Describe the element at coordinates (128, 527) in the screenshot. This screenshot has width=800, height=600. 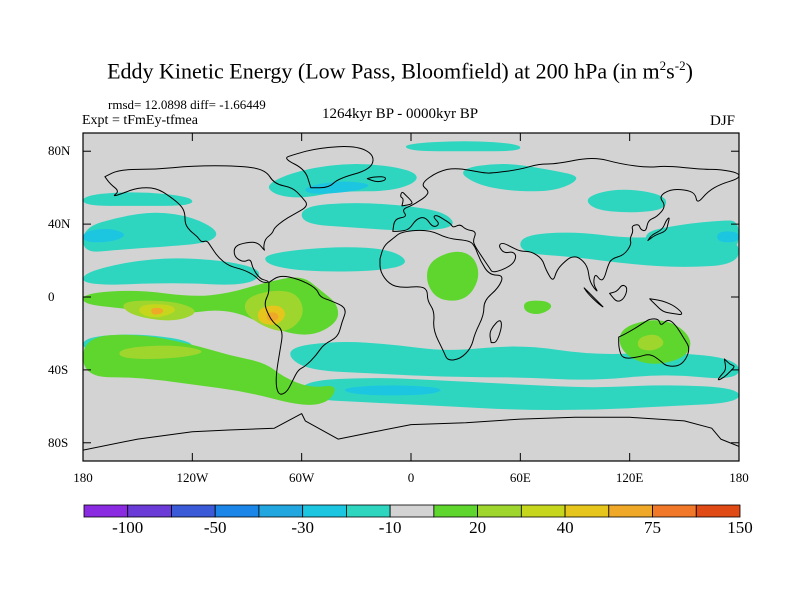
I see `colorbar-label: -100` at that location.